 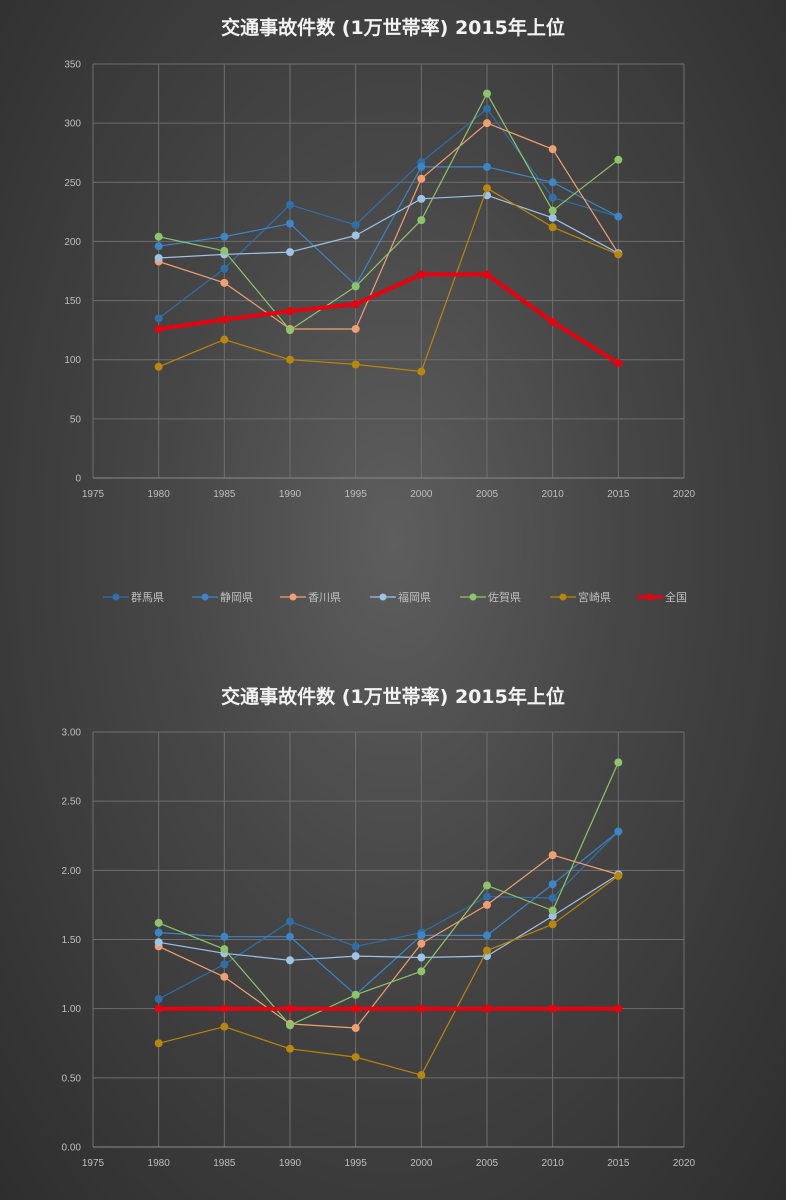 What do you see at coordinates (421, 494) in the screenshot?
I see `x-tick-label: 2000` at bounding box center [421, 494].